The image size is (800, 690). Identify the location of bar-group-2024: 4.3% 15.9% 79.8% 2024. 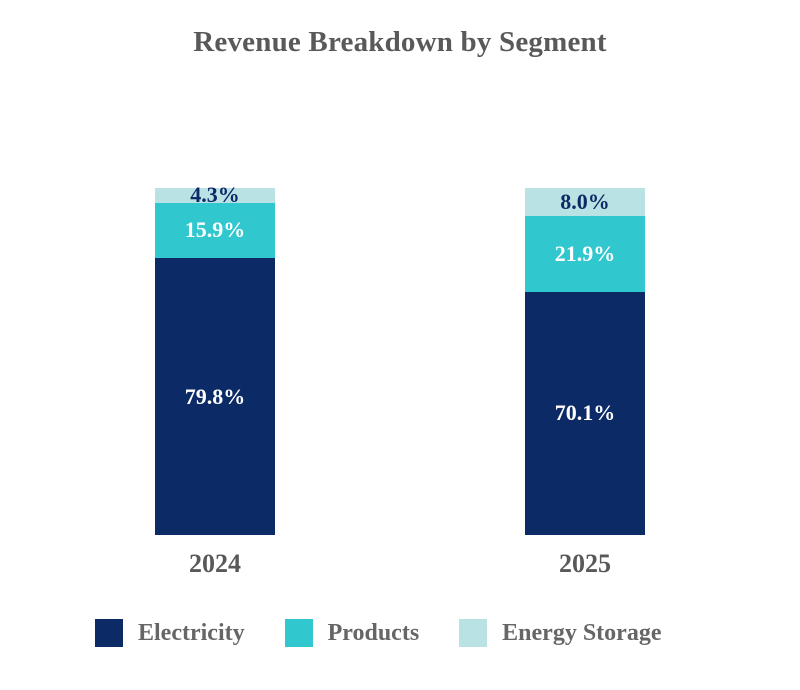
(215, 381).